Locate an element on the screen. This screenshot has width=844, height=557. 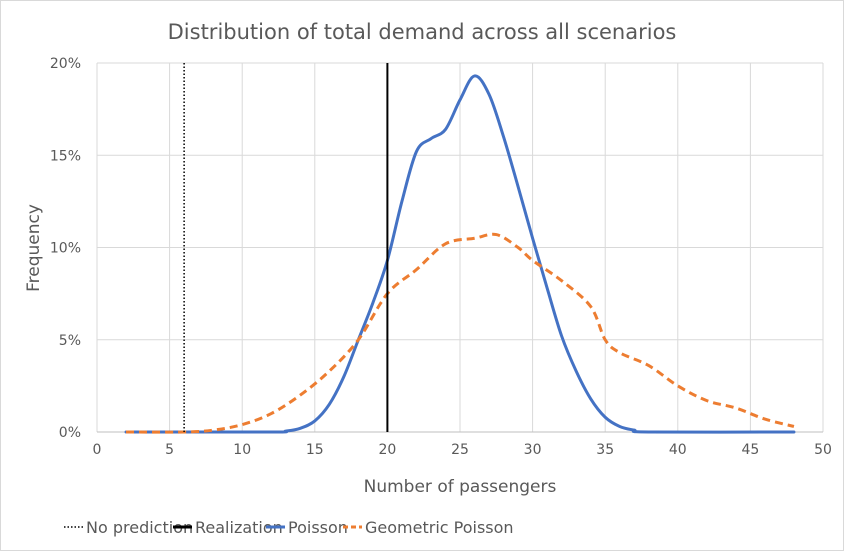
y-axis-label: Frequency is located at coordinates (34, 248).